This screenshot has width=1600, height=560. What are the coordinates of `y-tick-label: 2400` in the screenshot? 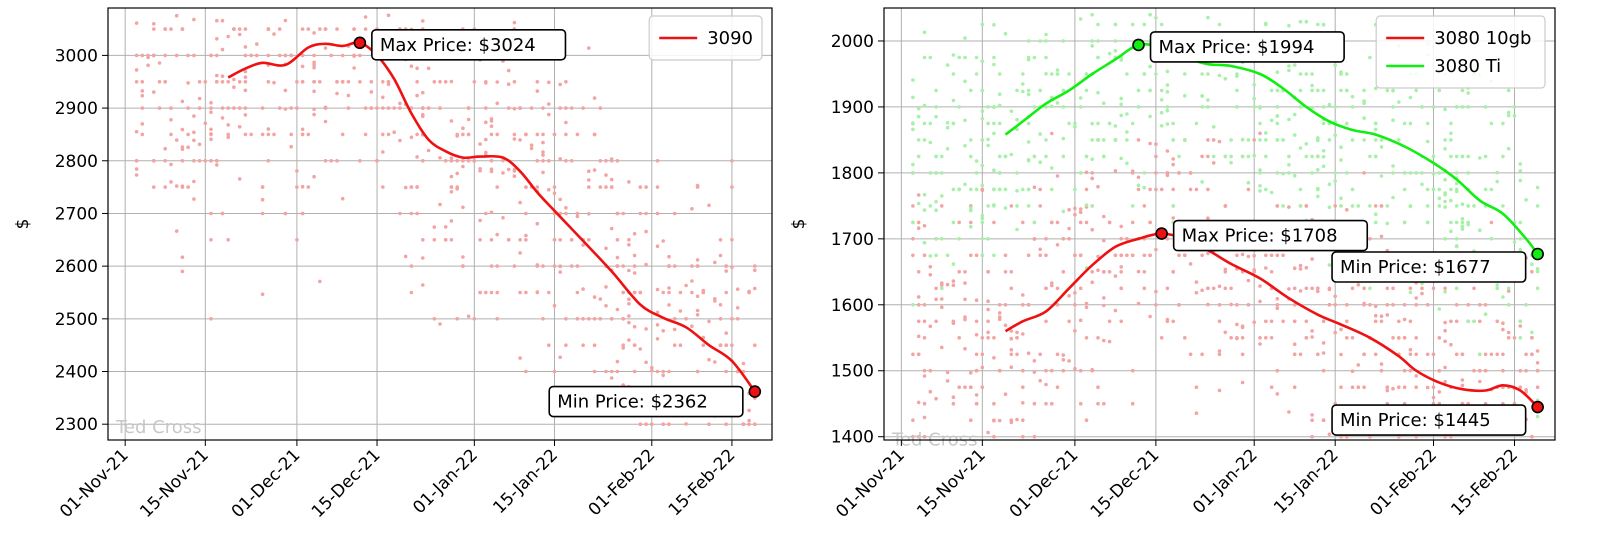 It's located at (76, 373).